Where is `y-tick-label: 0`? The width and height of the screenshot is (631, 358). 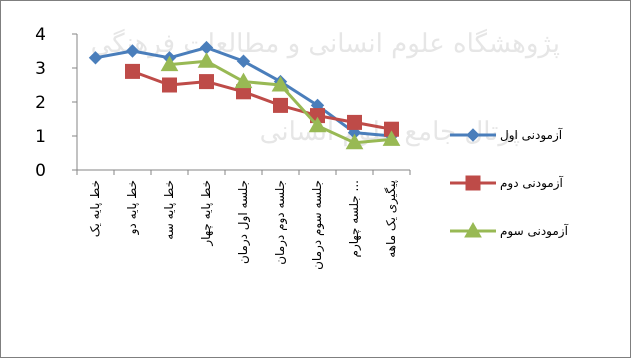
y-tick-label: 0 is located at coordinates (40, 171).